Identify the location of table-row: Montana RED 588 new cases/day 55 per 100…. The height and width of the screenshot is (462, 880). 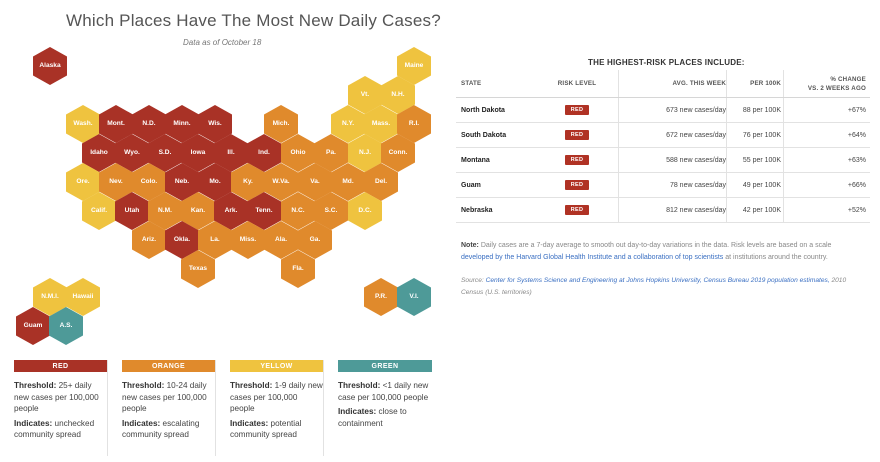
(663, 160).